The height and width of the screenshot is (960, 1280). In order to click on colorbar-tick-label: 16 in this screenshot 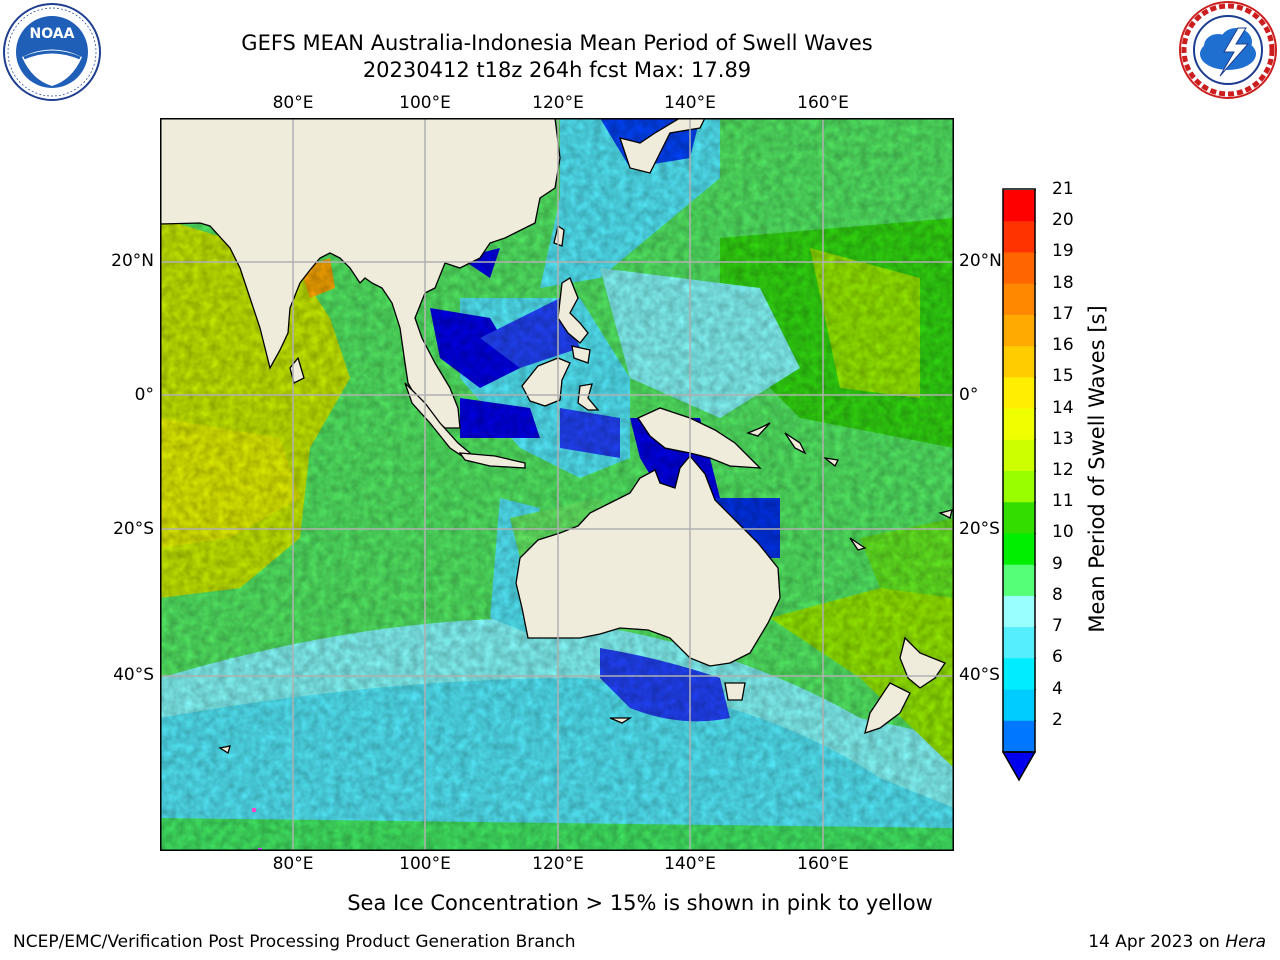, I will do `click(1063, 345)`.